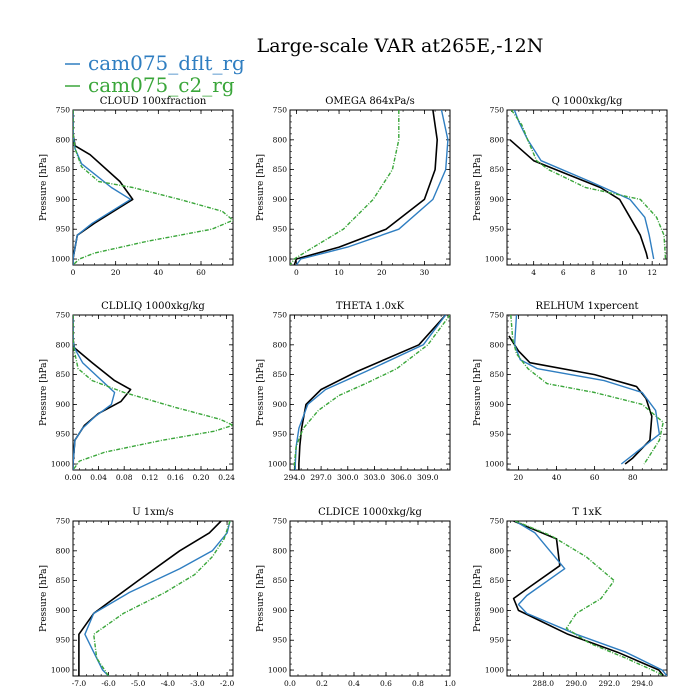 This screenshot has height=700, width=700. What do you see at coordinates (533, 272) in the screenshot?
I see `x-tick-label: 4` at bounding box center [533, 272].